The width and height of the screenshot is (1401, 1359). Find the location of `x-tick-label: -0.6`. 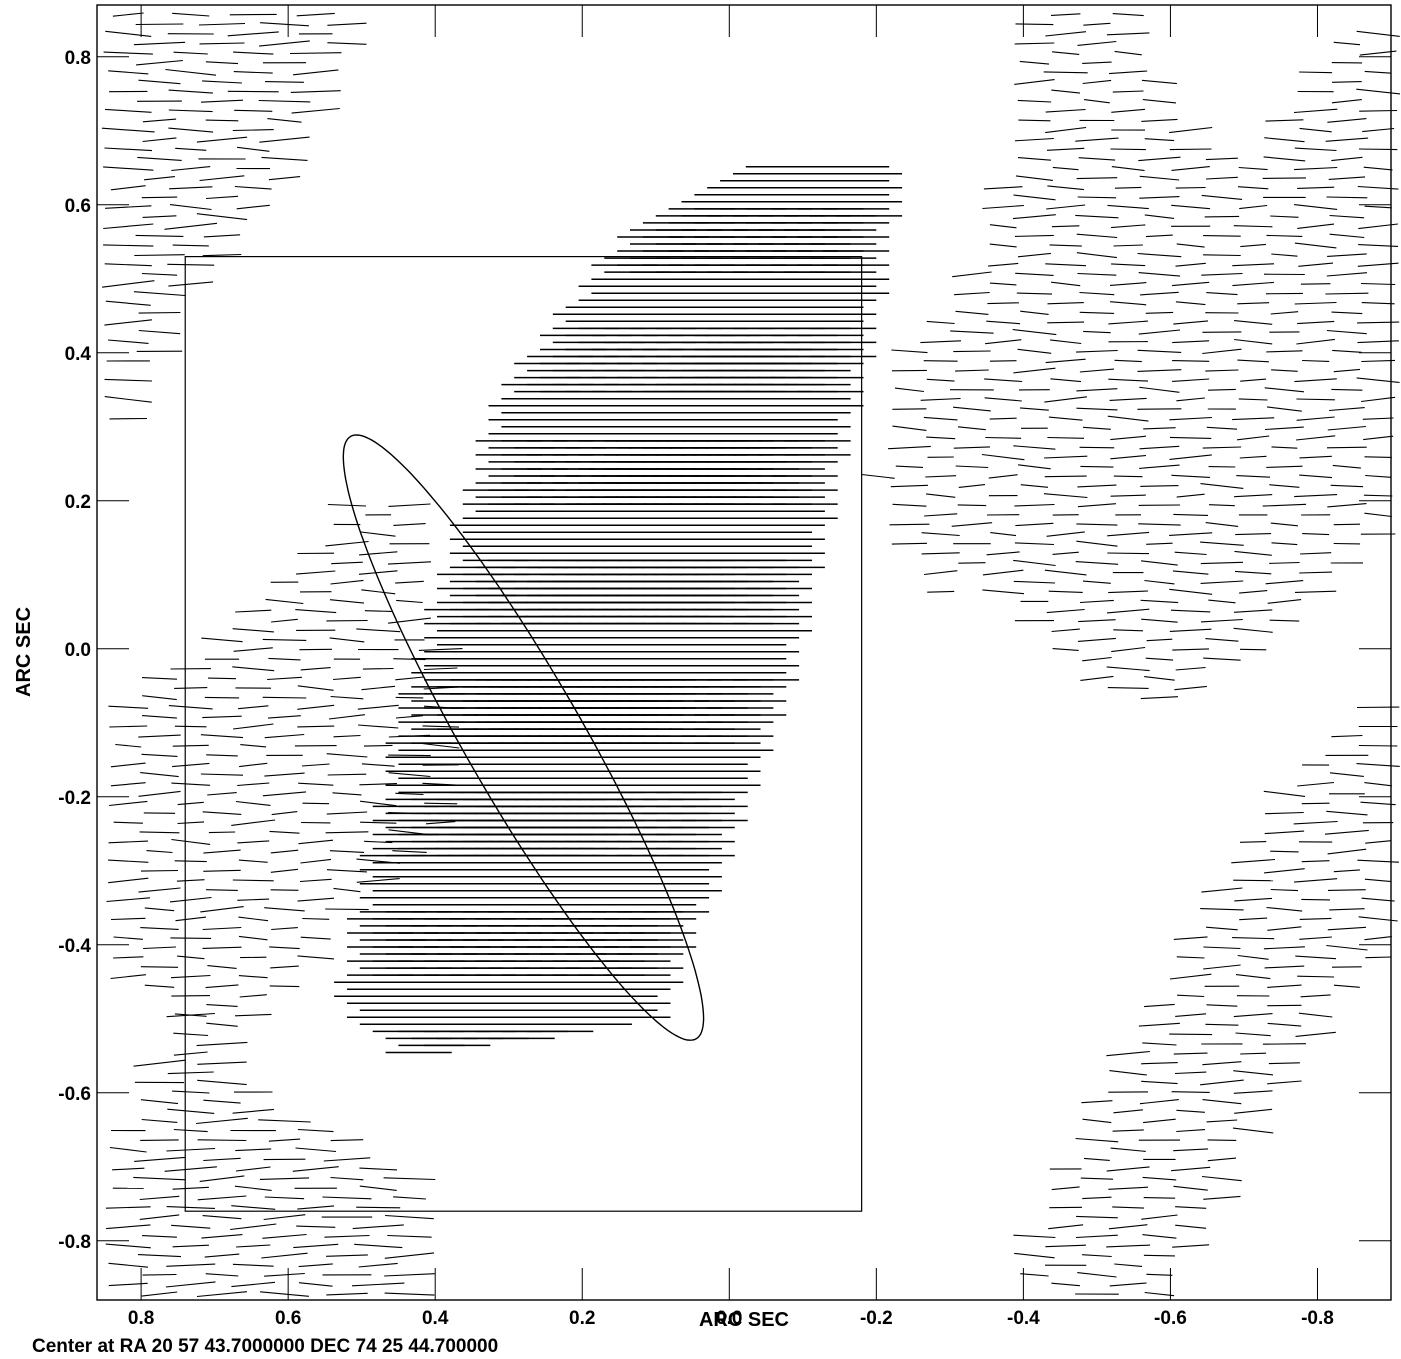

x-tick-label: -0.6 is located at coordinates (1170, 1318).